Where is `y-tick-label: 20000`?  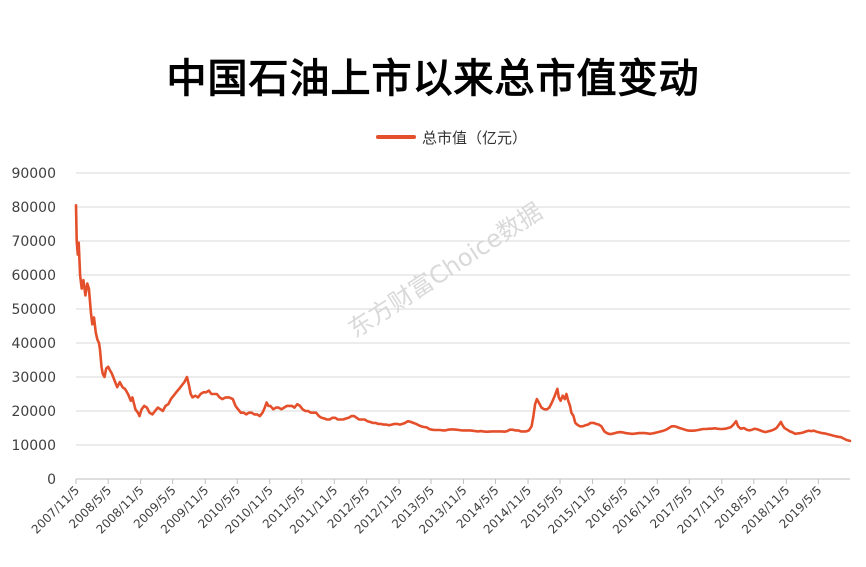 y-tick-label: 20000 is located at coordinates (33, 412).